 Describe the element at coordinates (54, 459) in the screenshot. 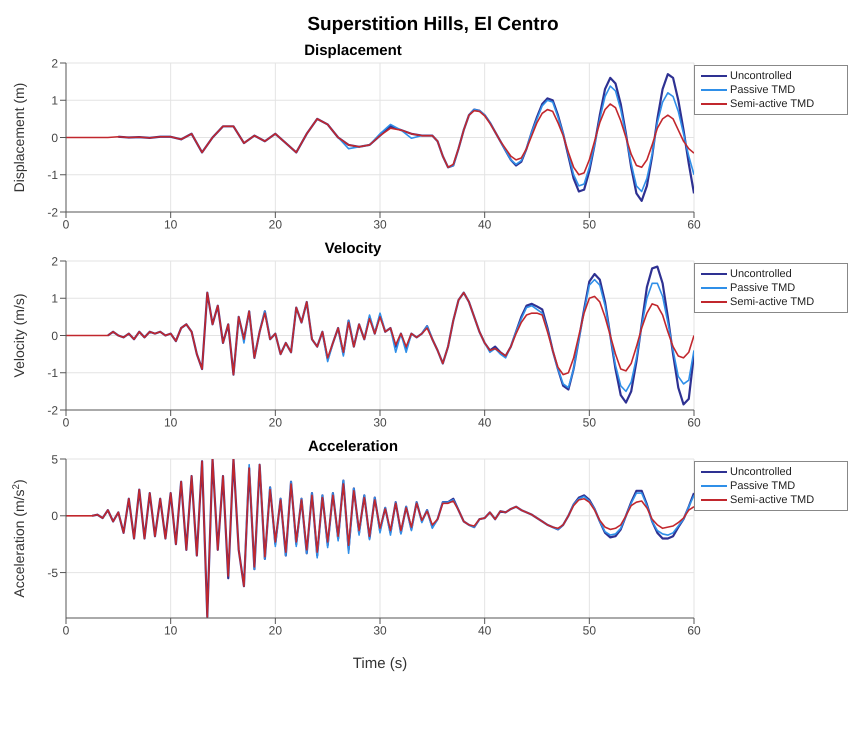

I see `y-tick-label: 5` at that location.